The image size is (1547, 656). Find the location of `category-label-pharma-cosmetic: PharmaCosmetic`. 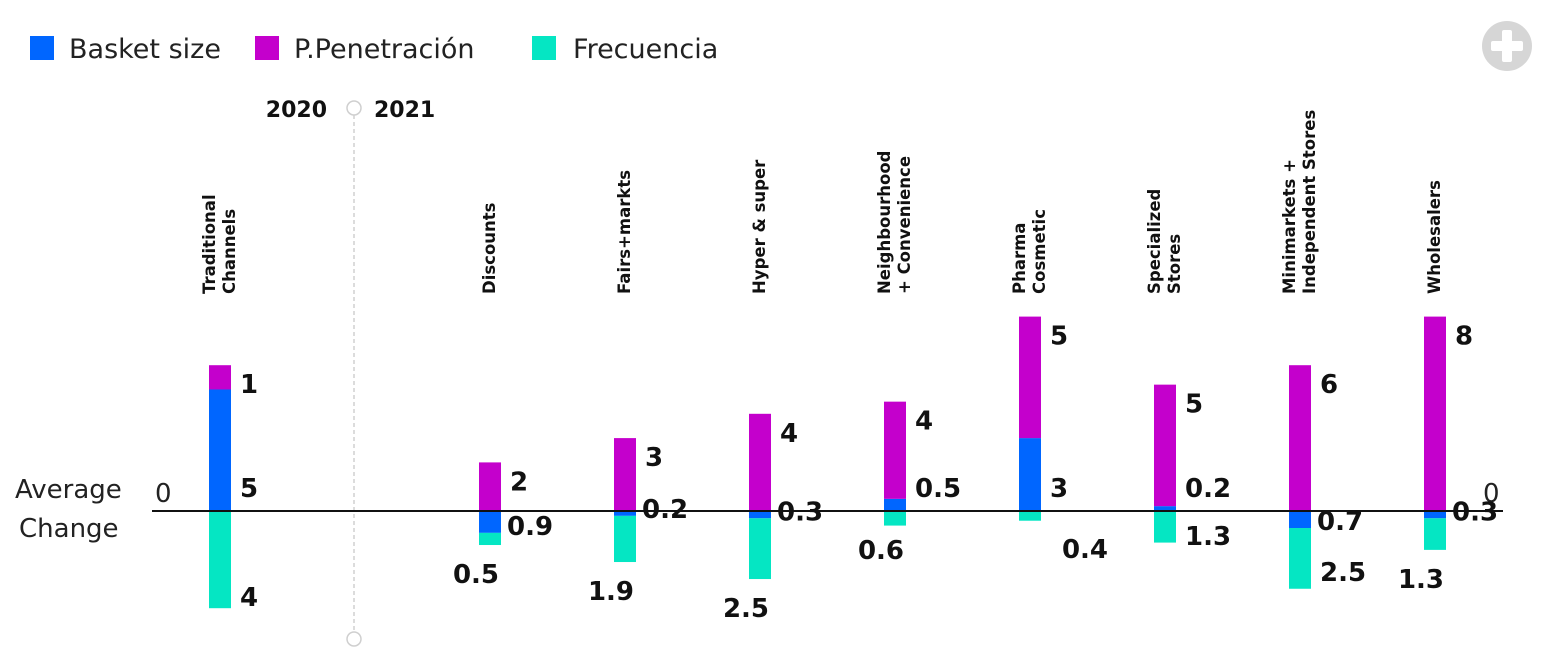

category-label-pharma-cosmetic: PharmaCosmetic is located at coordinates (1029, 251).